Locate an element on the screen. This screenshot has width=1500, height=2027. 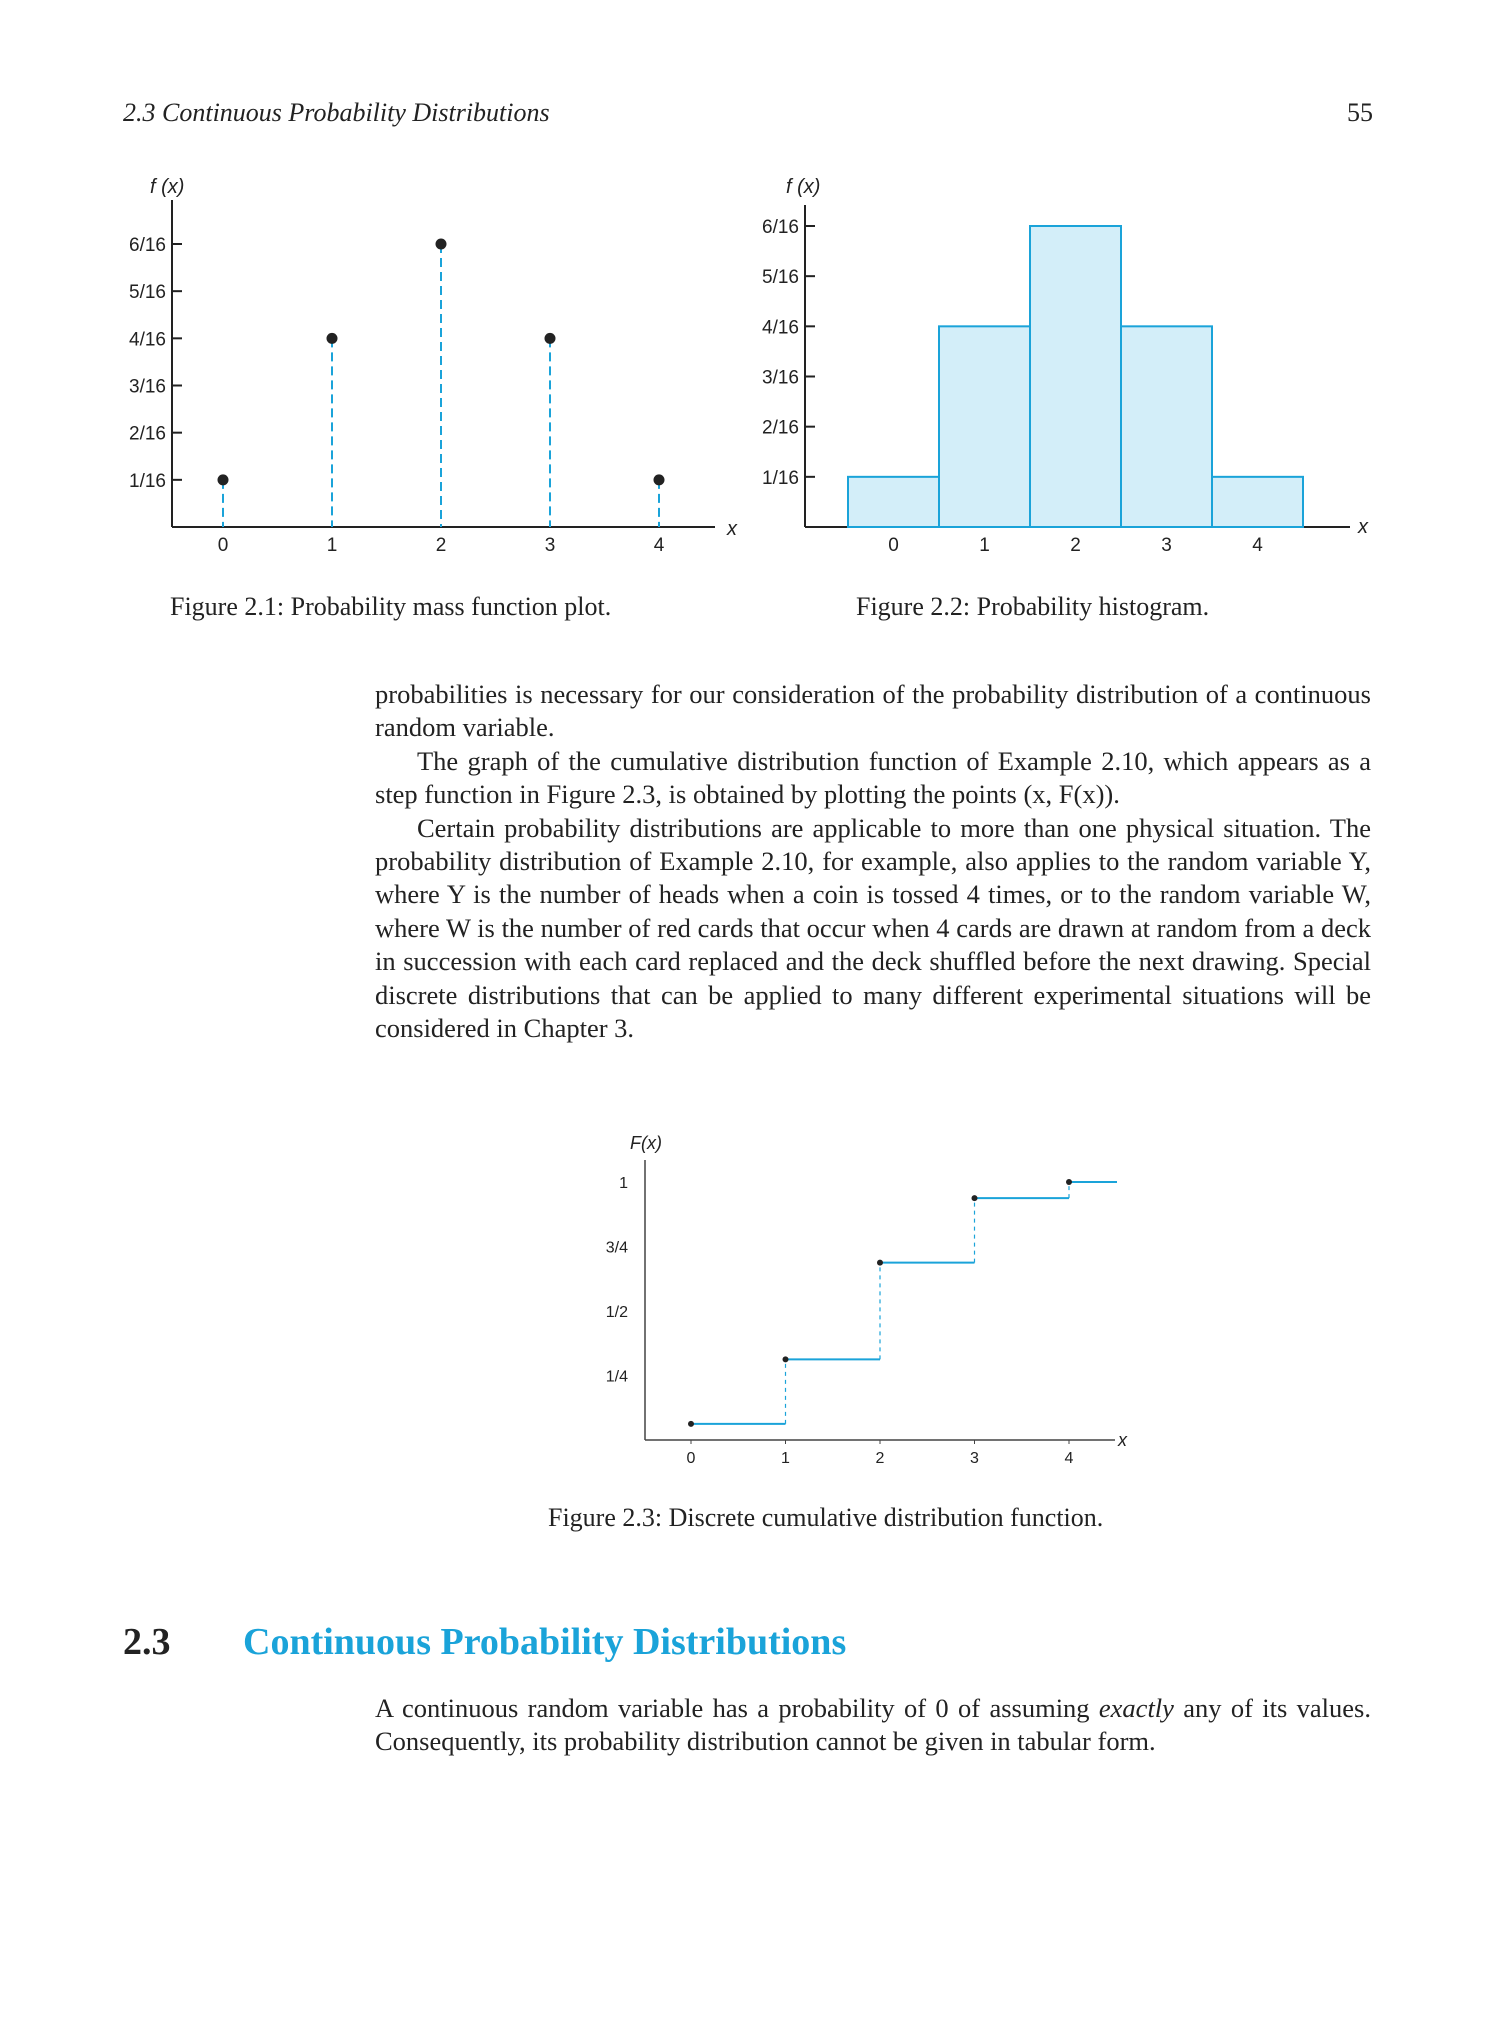
fig2-x-tick-label: 0 is located at coordinates (893, 545).